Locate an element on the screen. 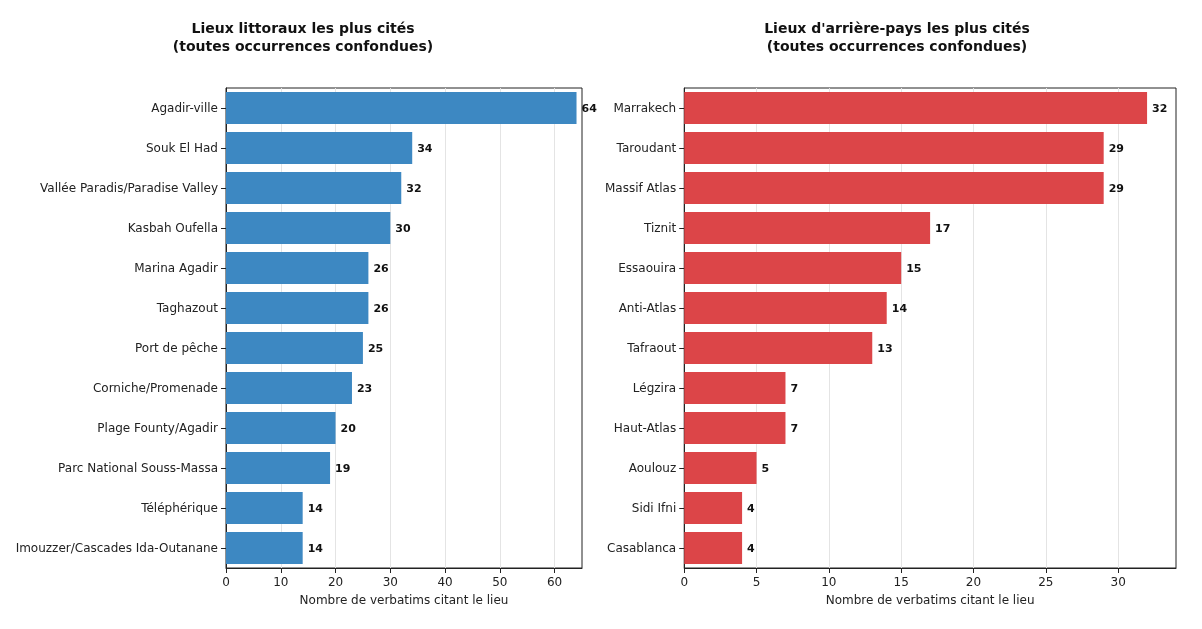 This screenshot has height=629, width=1202. data-label: 23 is located at coordinates (364, 388).